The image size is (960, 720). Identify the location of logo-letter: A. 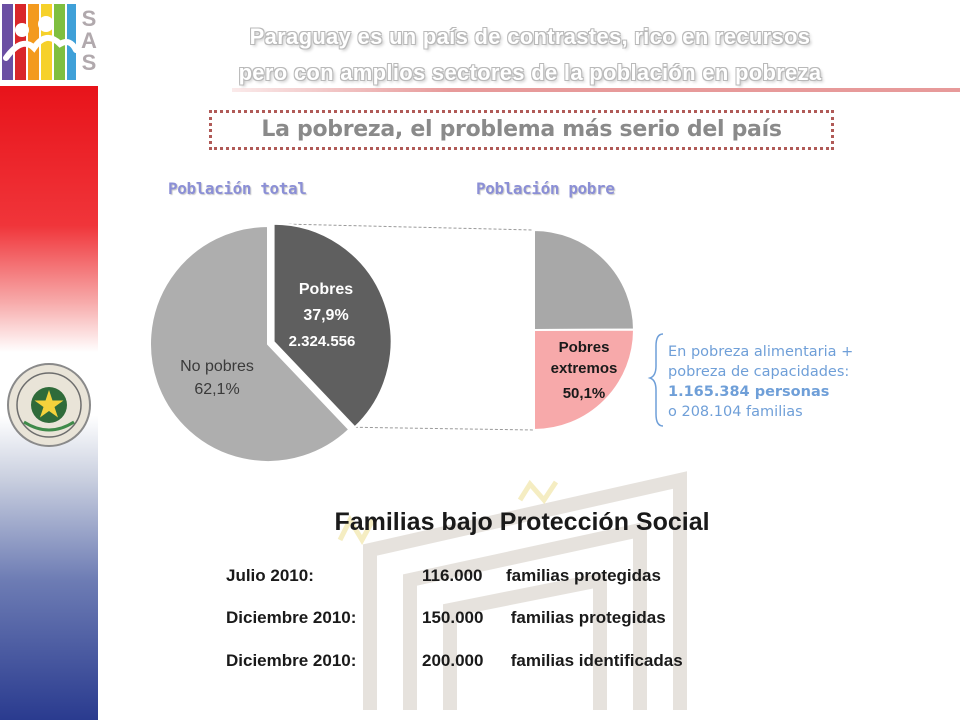
(89, 40).